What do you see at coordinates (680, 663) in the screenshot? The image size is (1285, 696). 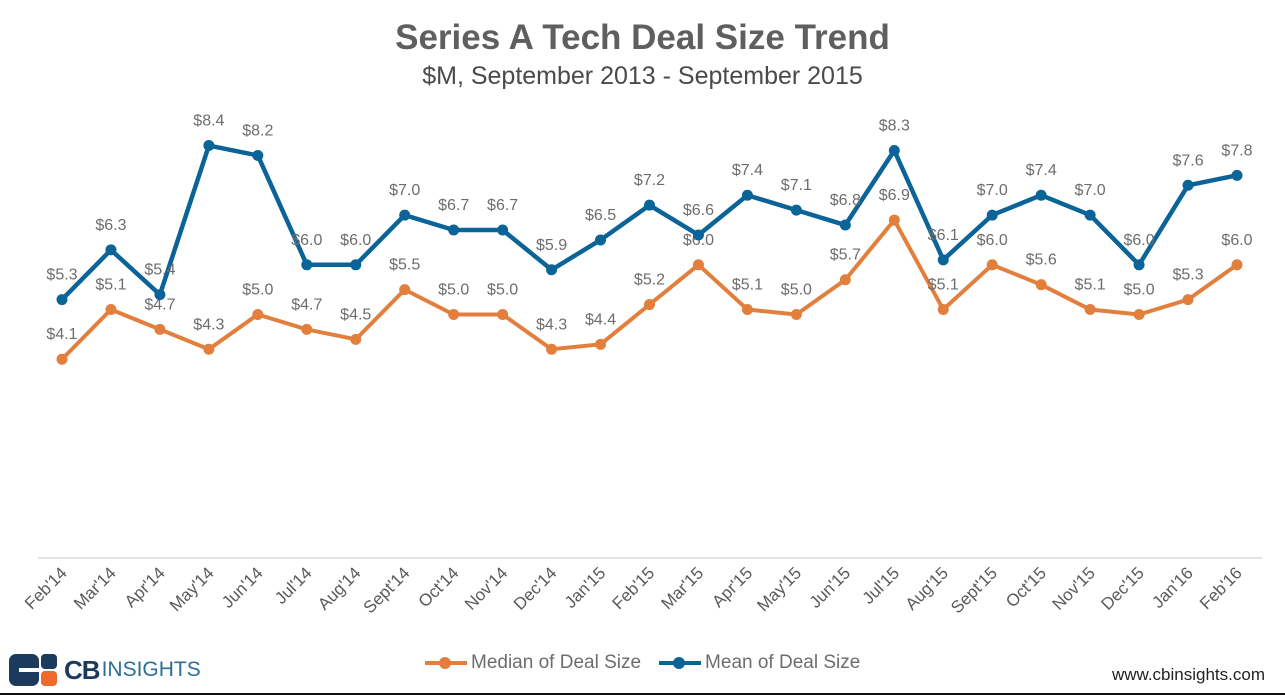 I see `legend-swatch-mean` at bounding box center [680, 663].